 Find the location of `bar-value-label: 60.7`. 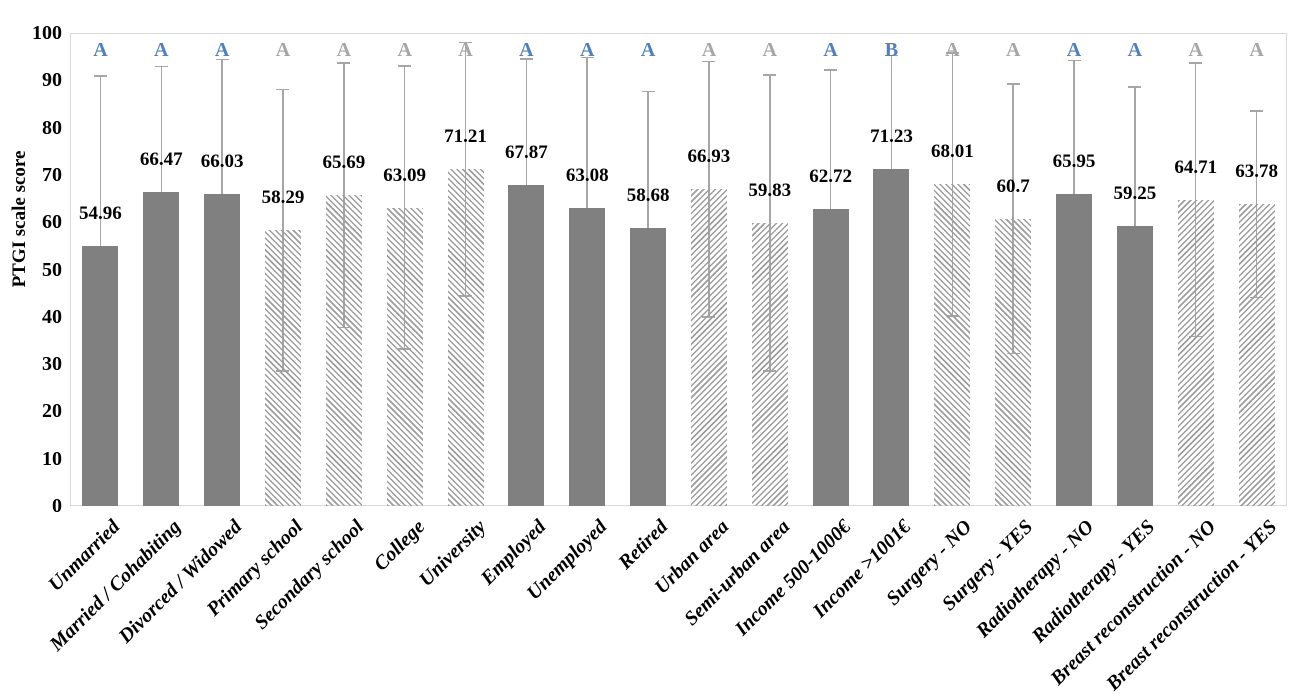

bar-value-label: 60.7 is located at coordinates (1013, 186).